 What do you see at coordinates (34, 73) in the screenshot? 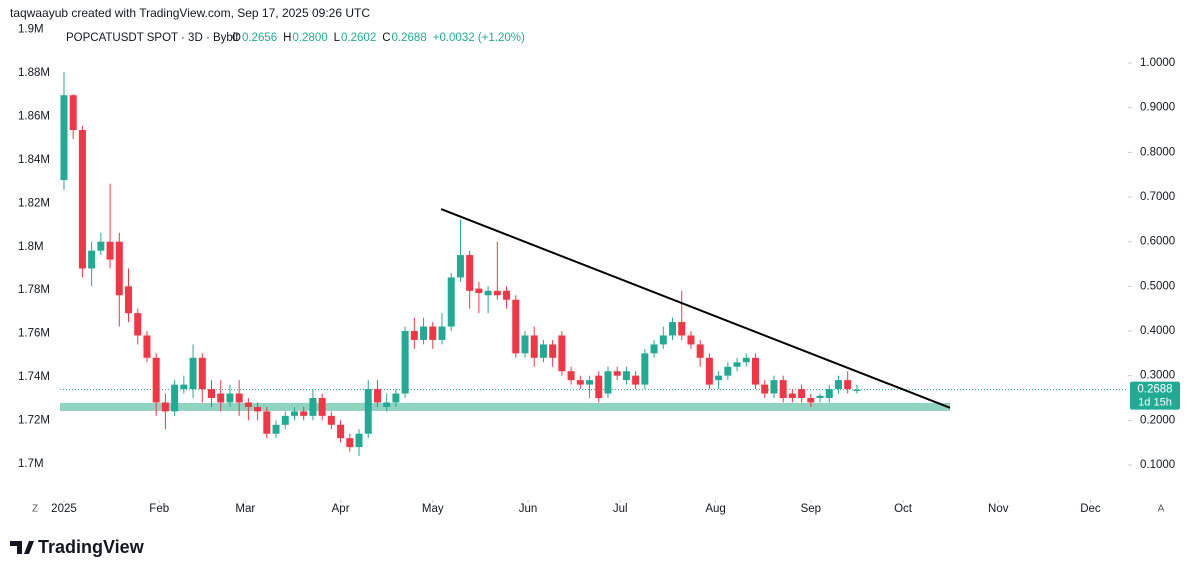
I see `y2-tick-label: 1.88M` at bounding box center [34, 73].